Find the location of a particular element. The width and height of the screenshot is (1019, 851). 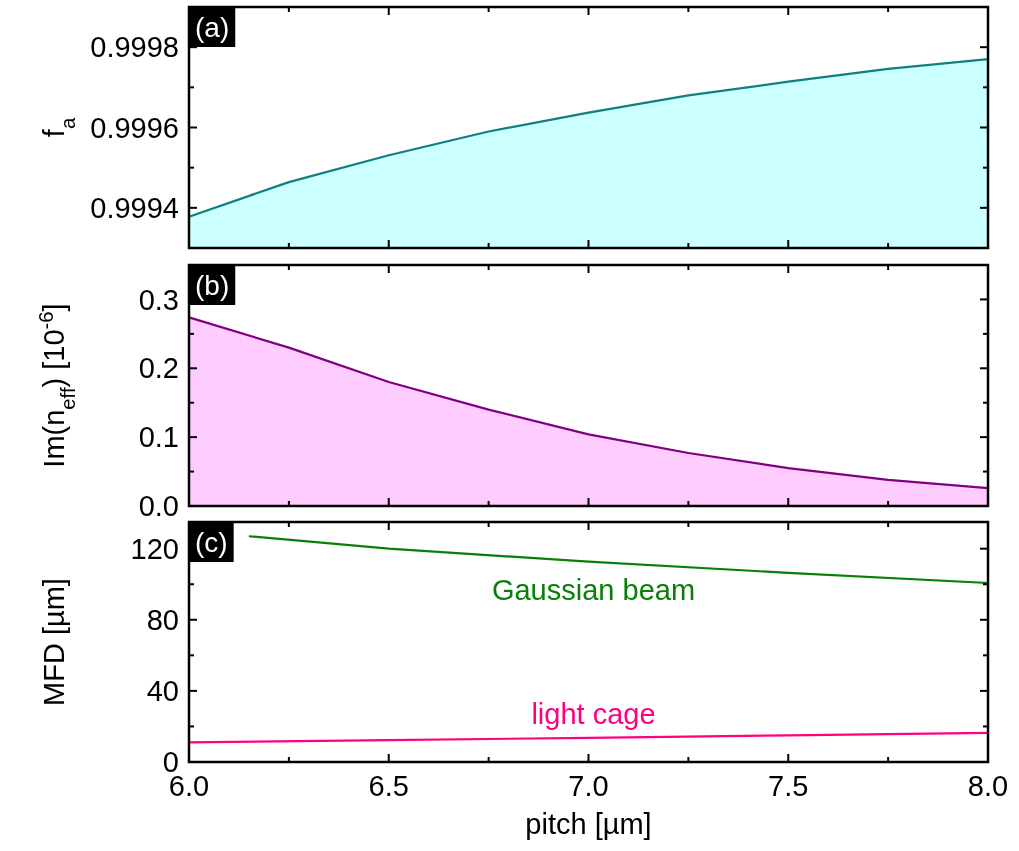

y-tick-label: 0.3 is located at coordinates (158, 299).